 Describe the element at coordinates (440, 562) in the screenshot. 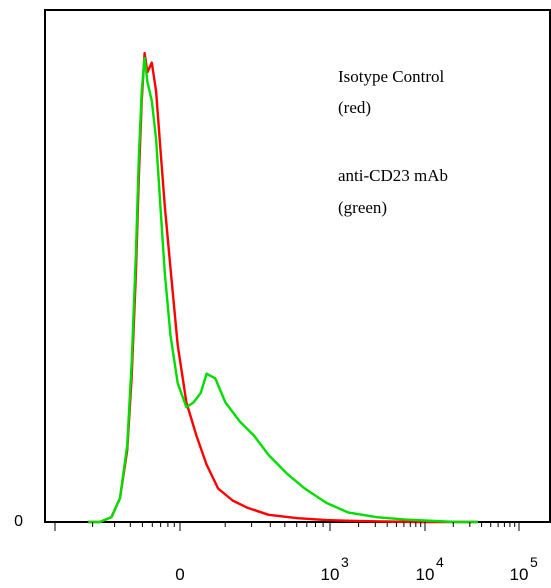

I see `x-tick-label-10-4-exponent: 4` at that location.